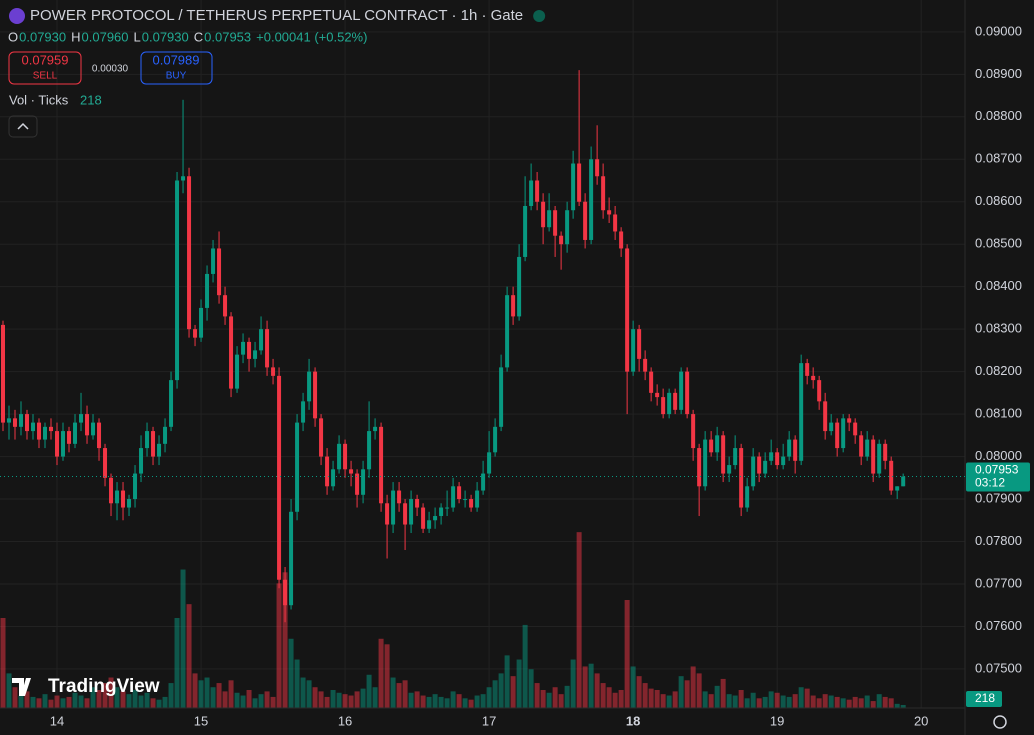 The image size is (1034, 735). What do you see at coordinates (23, 126) in the screenshot?
I see `collapse-button` at bounding box center [23, 126].